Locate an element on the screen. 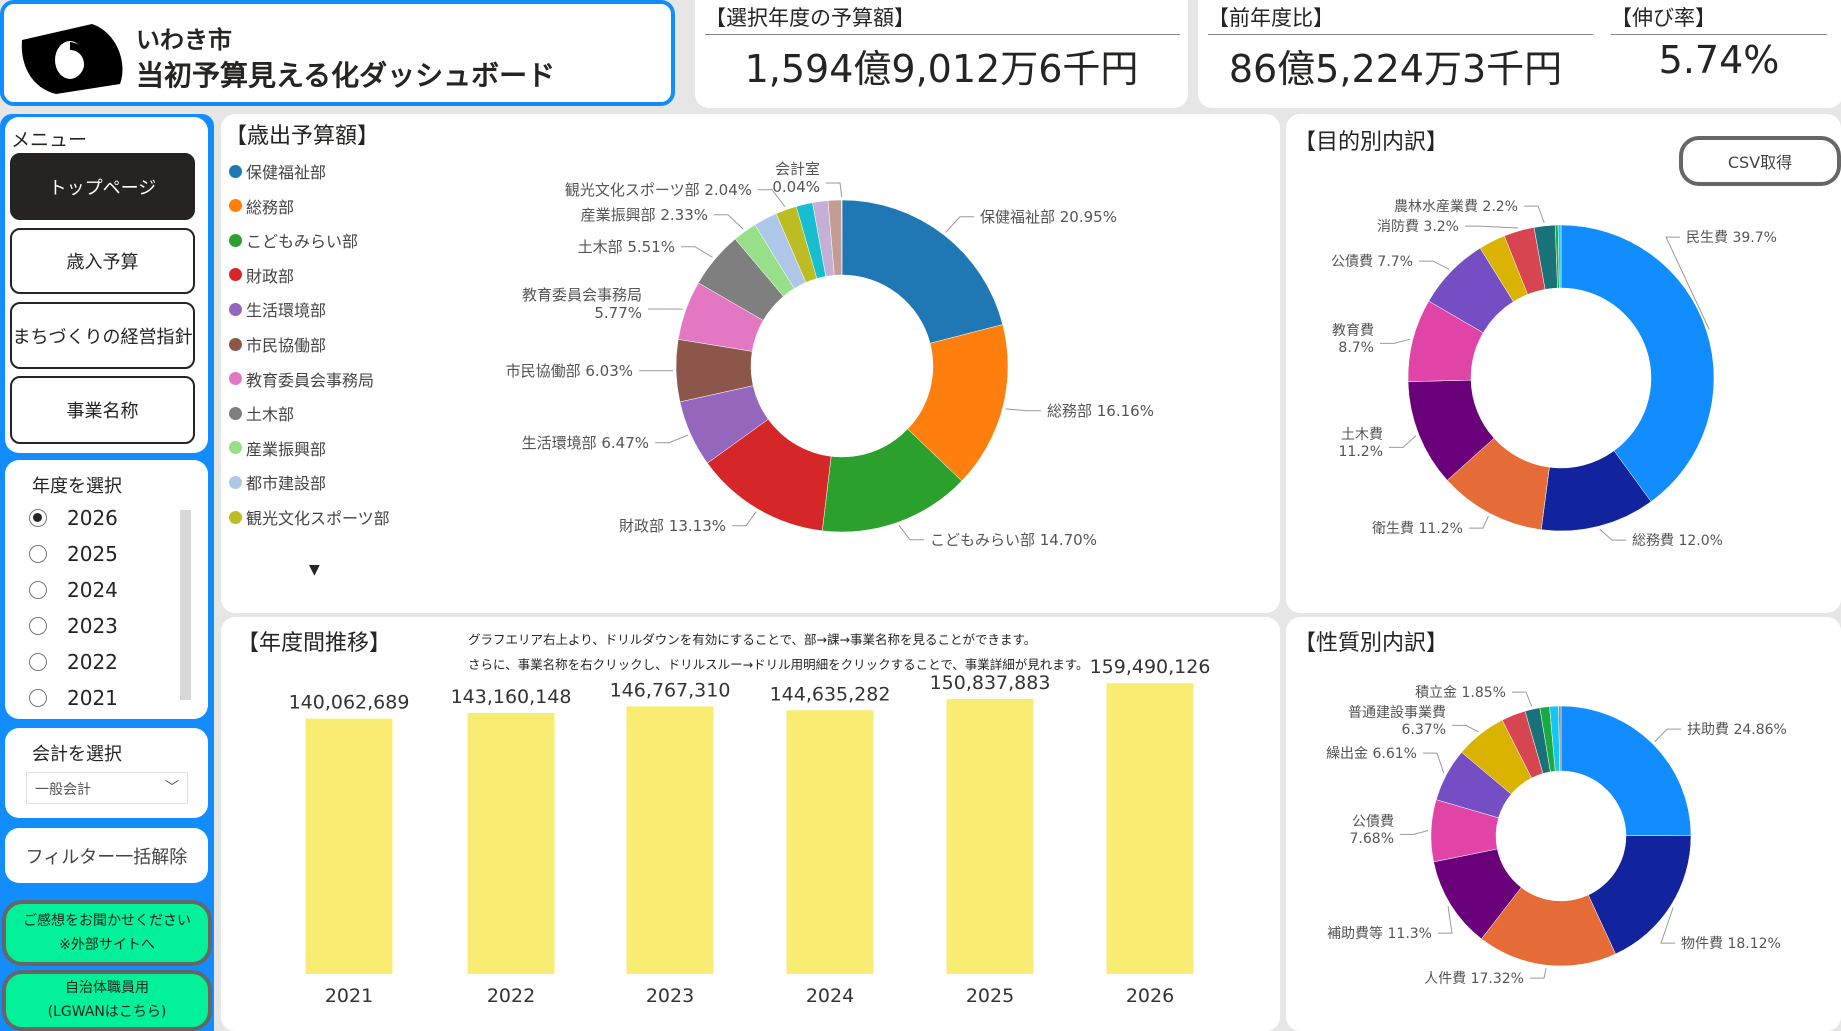 This screenshot has width=1841, height=1031. nature-data-label-value: 7.68% is located at coordinates (1372, 839).